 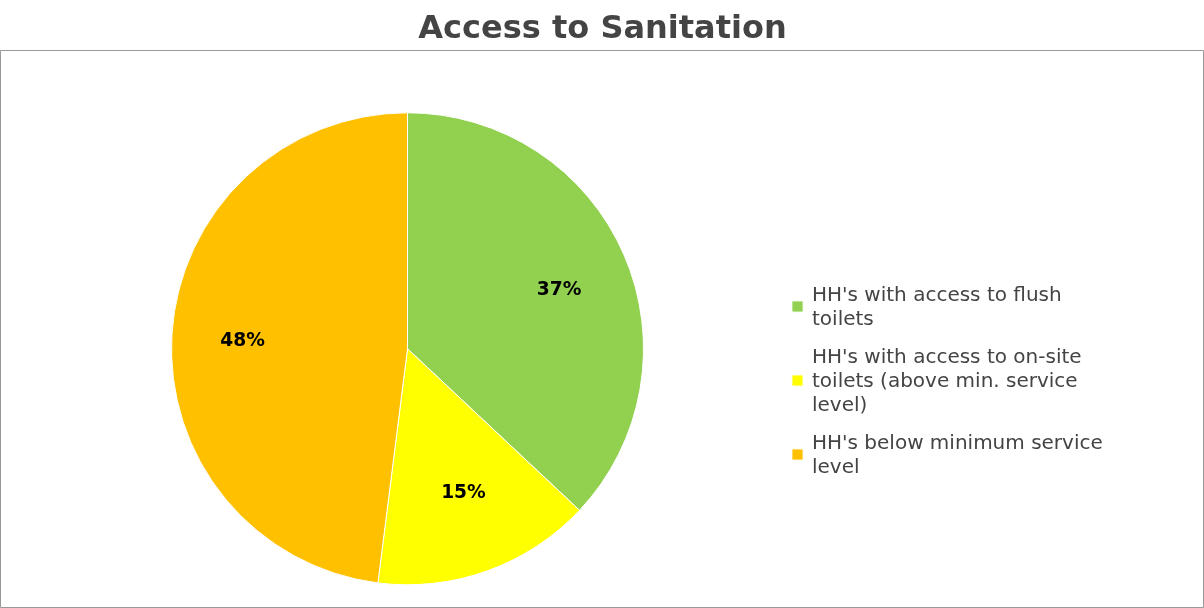 I want to click on data-label: 48%, so click(x=243, y=339).